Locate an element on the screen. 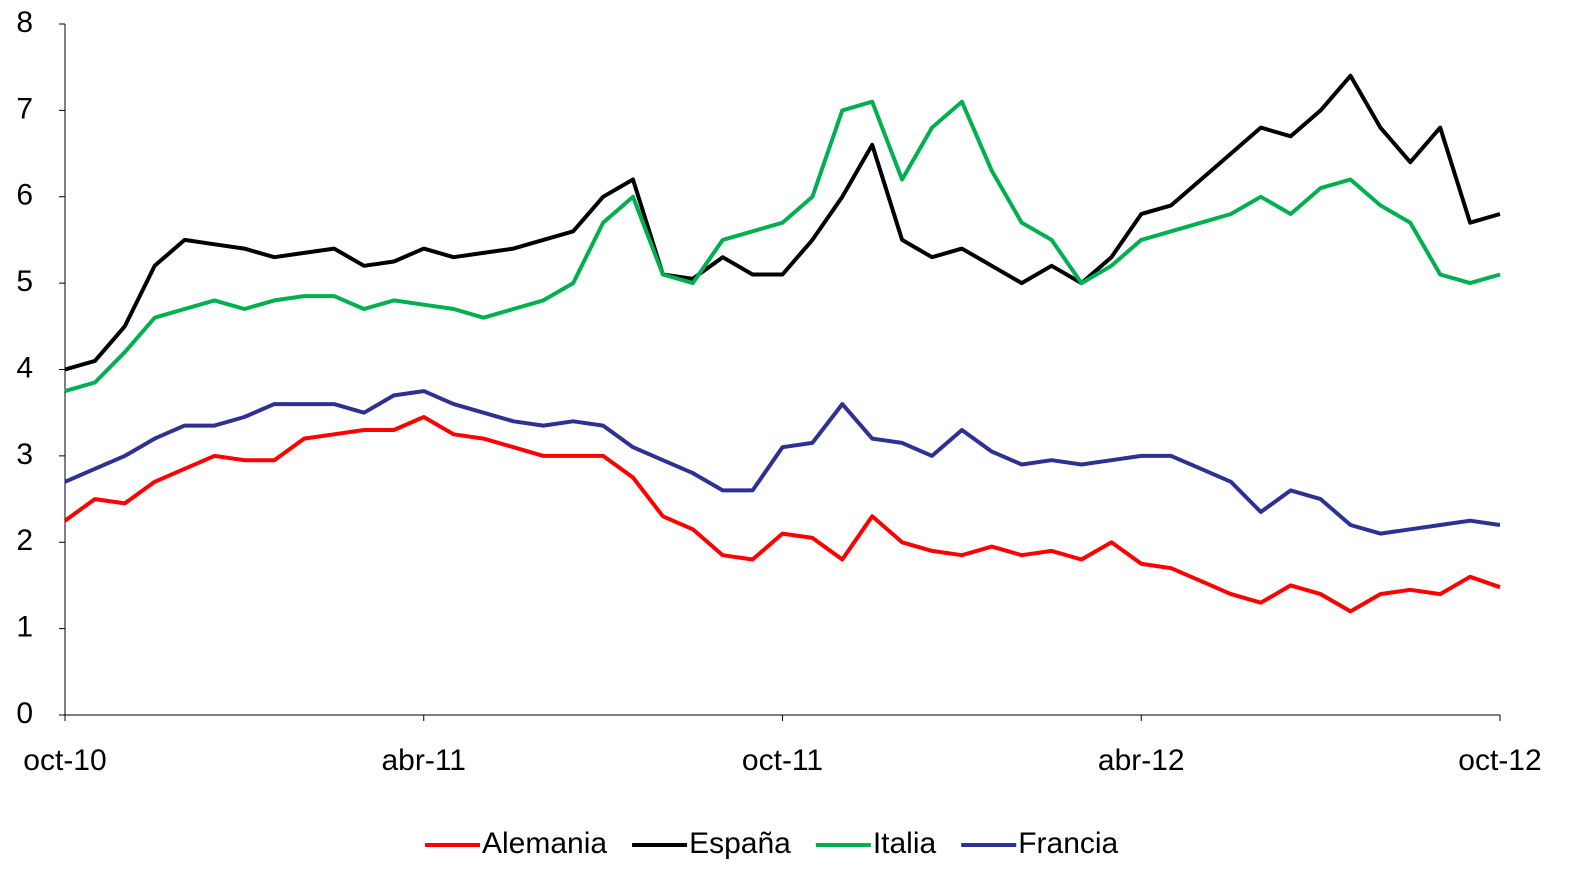 The image size is (1587, 880). x-tick-label: oct-10 is located at coordinates (64, 760).